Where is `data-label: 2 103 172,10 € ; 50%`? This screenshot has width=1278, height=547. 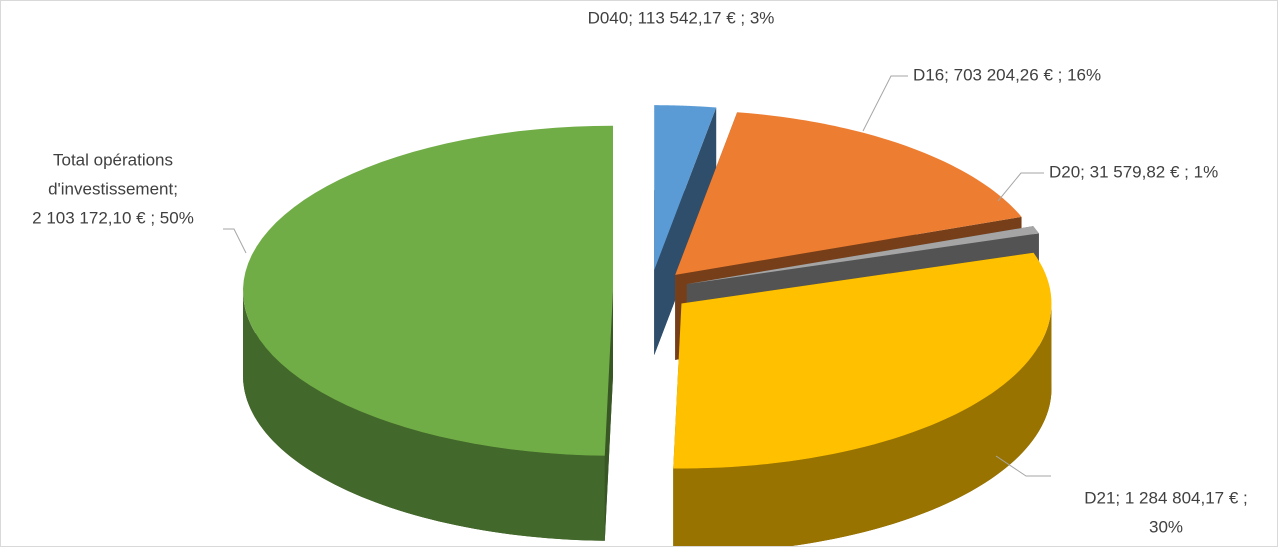 data-label: 2 103 172,10 € ; 50% is located at coordinates (113, 217).